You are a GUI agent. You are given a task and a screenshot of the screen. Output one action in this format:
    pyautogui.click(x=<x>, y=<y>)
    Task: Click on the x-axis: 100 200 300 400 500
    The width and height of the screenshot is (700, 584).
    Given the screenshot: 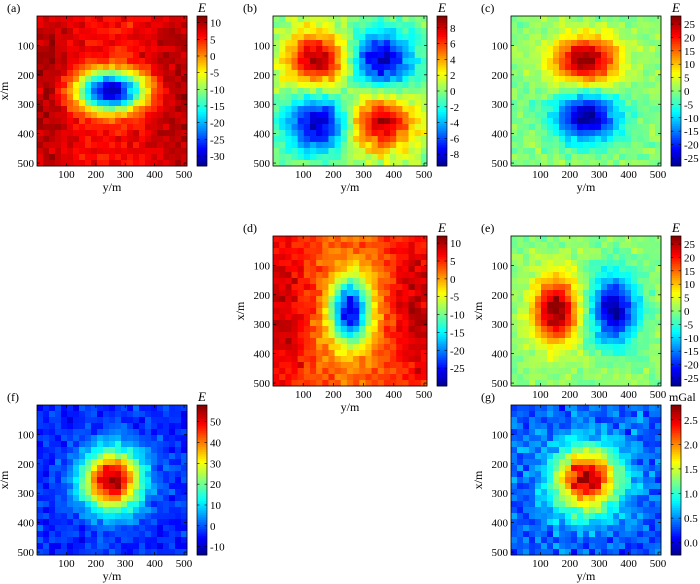 What is the action you would take?
    pyautogui.click(x=599, y=318)
    